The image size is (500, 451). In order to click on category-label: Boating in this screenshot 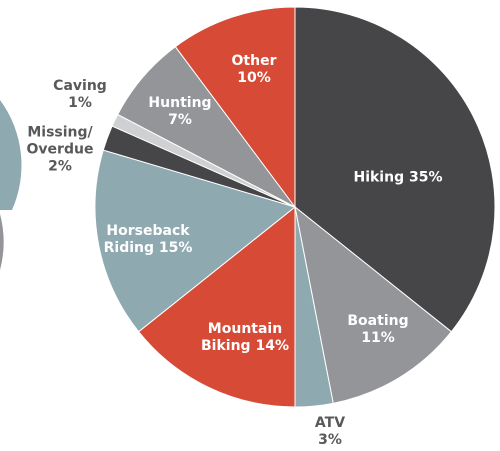, I will do `click(378, 321)`.